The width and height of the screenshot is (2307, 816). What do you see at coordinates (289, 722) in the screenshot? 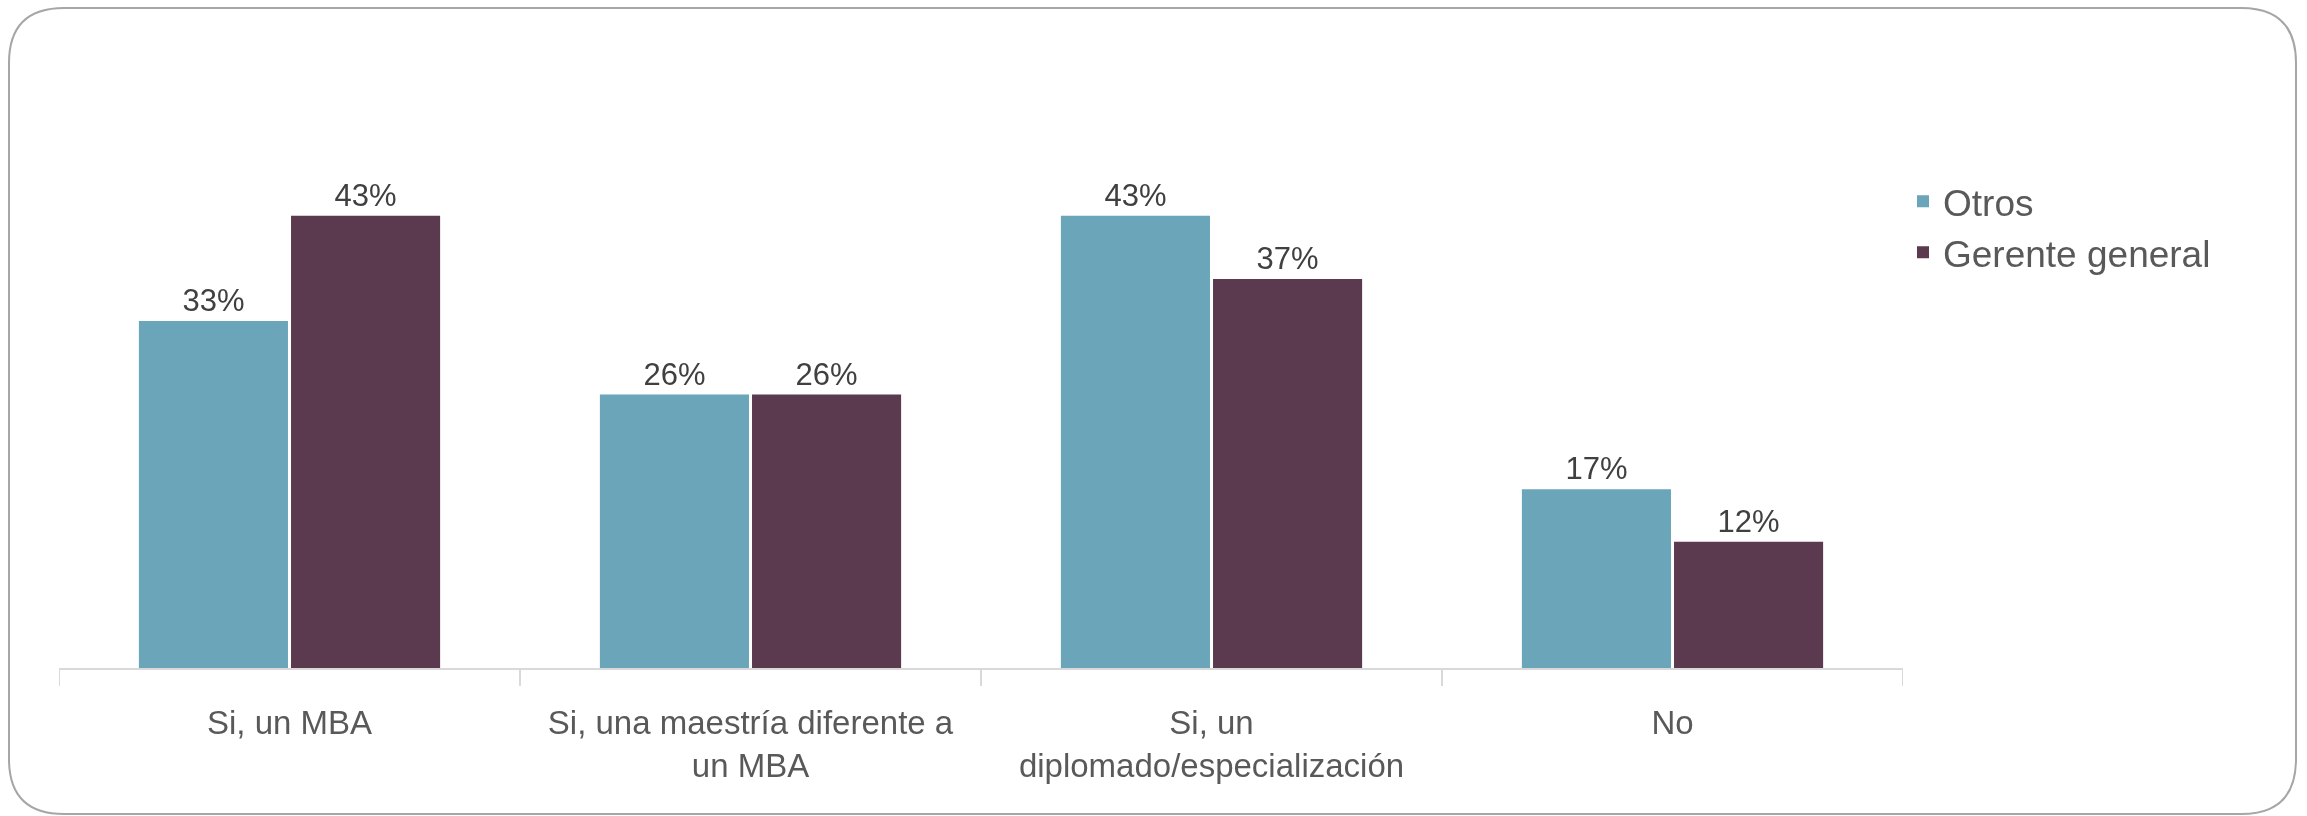
I see `x-tick-label: Si, un MBA` at bounding box center [289, 722].